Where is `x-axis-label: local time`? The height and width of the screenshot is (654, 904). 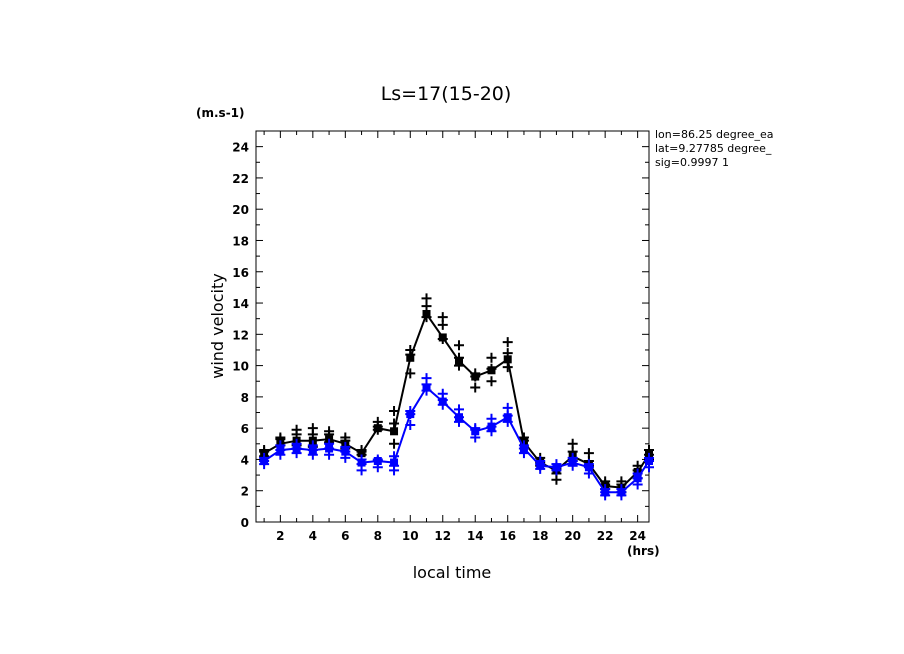
x-axis-label: local time is located at coordinates (452, 572).